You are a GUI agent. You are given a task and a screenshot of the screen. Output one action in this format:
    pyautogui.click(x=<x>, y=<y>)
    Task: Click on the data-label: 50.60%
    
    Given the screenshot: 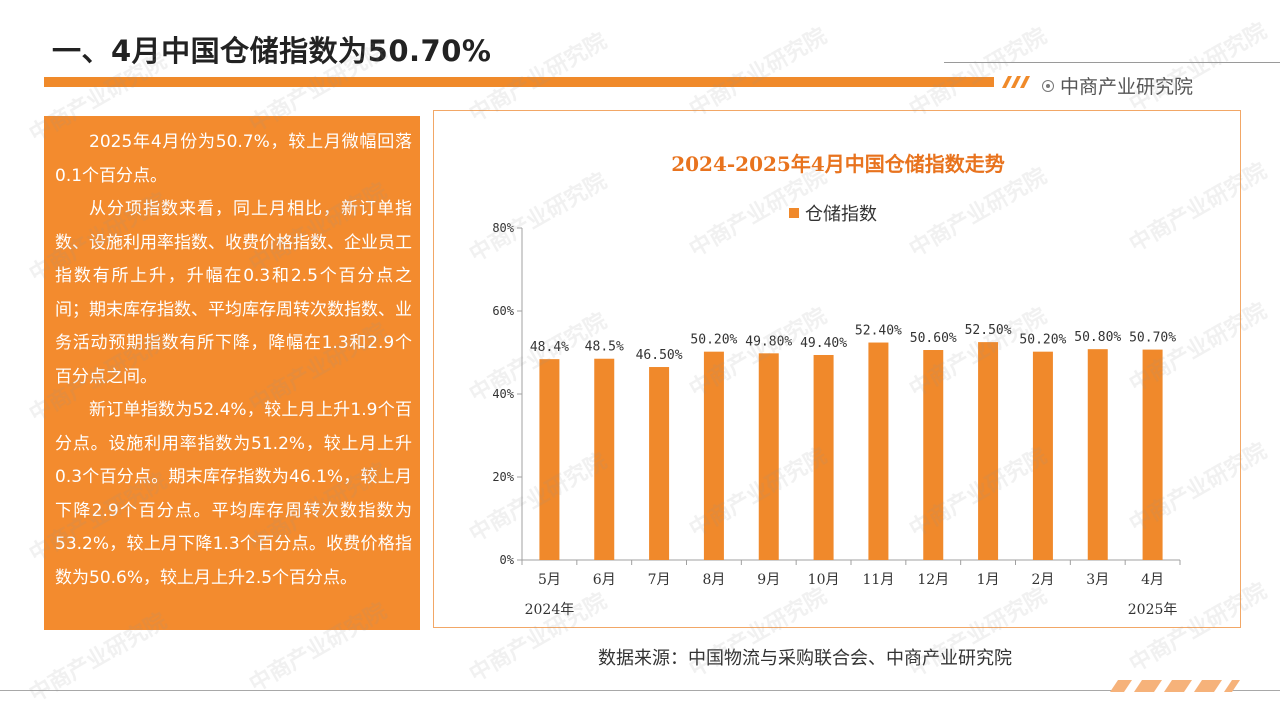 What is the action you would take?
    pyautogui.click(x=933, y=338)
    